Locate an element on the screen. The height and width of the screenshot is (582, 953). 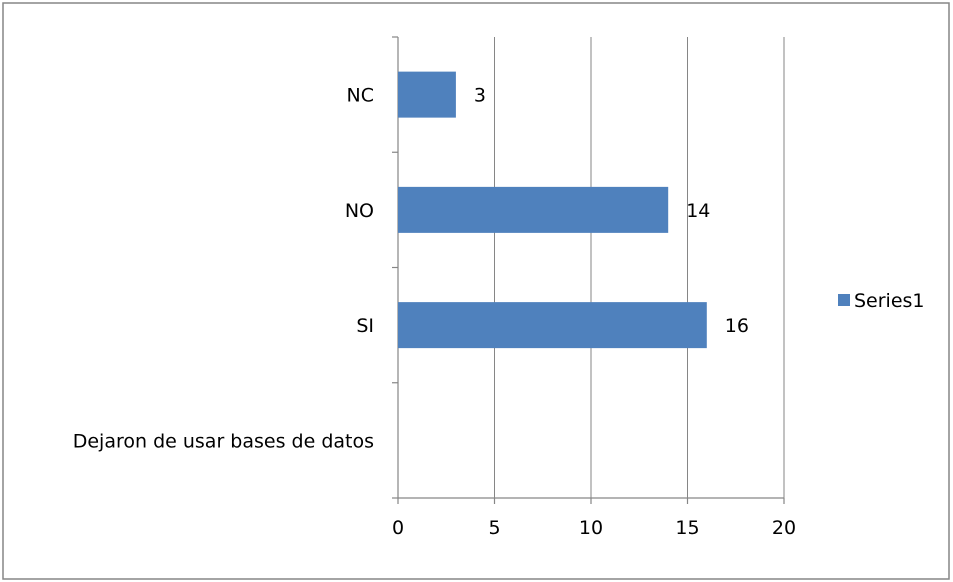
category-label: Dejaron de usar bases de datos is located at coordinates (223, 441).